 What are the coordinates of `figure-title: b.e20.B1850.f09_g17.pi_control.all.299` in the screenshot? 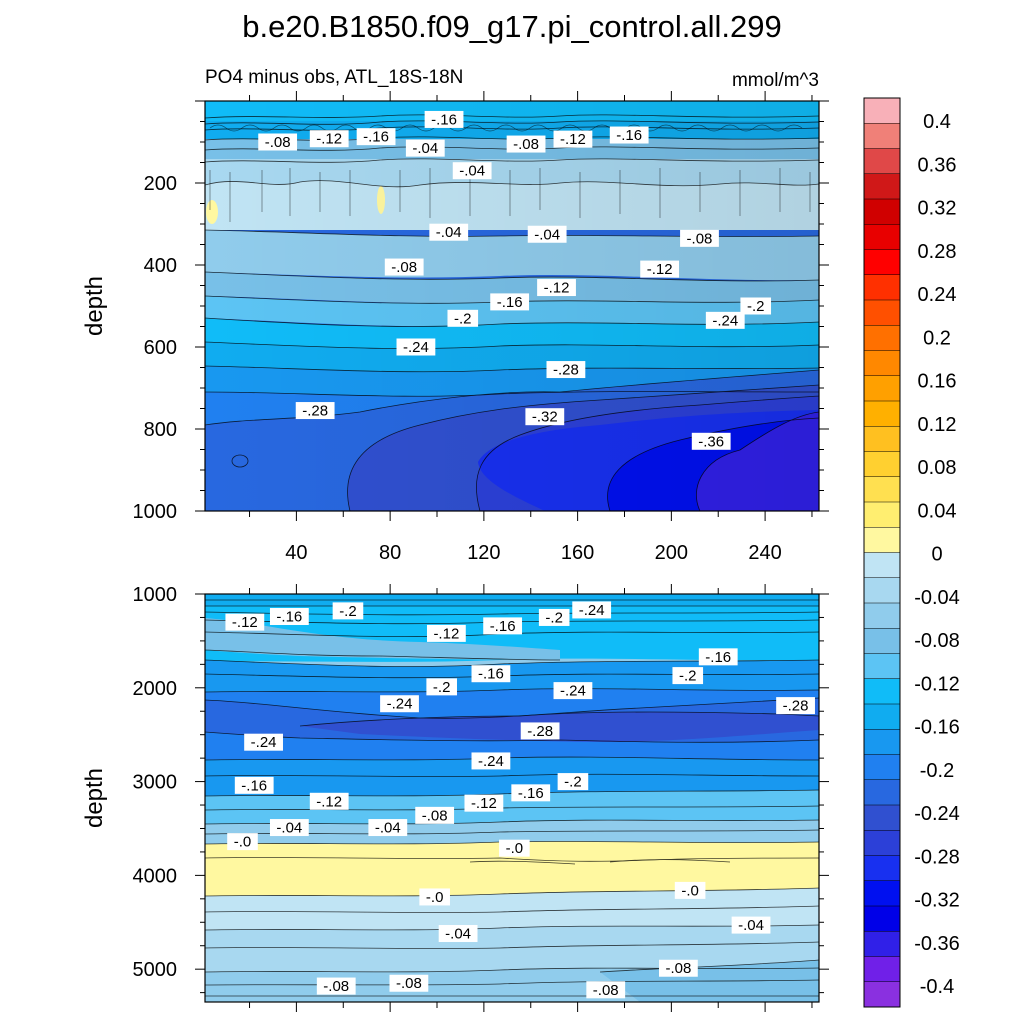 It's located at (512, 26).